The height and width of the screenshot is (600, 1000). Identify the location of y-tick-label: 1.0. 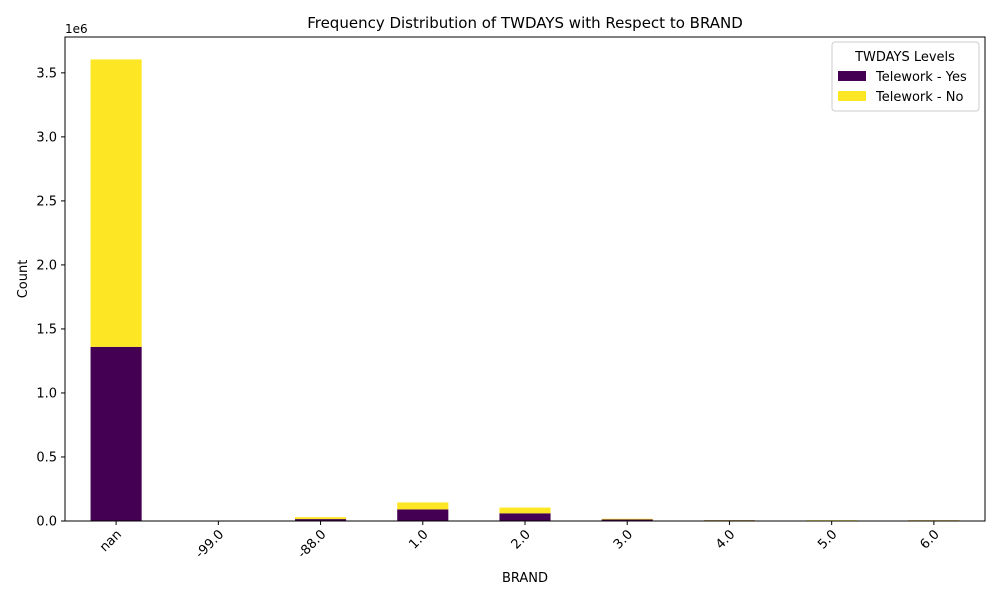
(46, 393).